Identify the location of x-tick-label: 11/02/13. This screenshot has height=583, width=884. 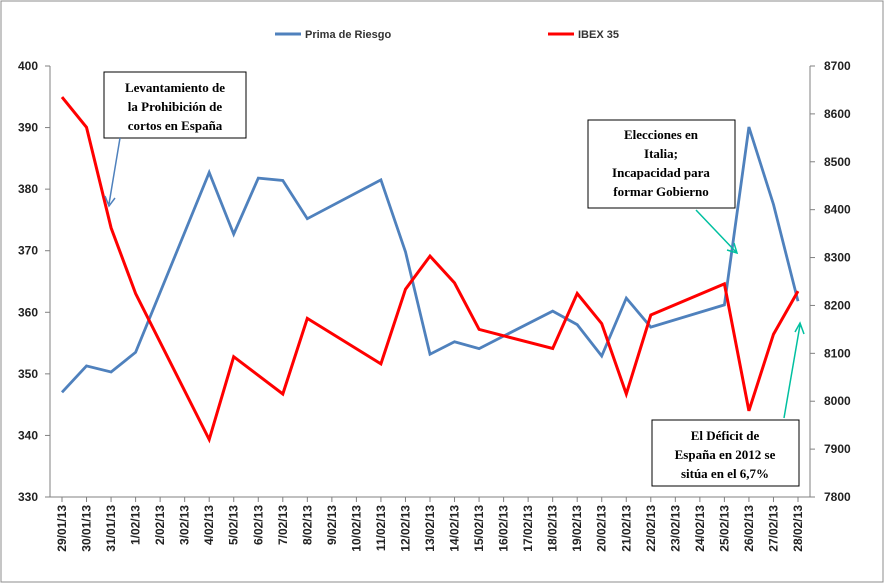
(381, 528).